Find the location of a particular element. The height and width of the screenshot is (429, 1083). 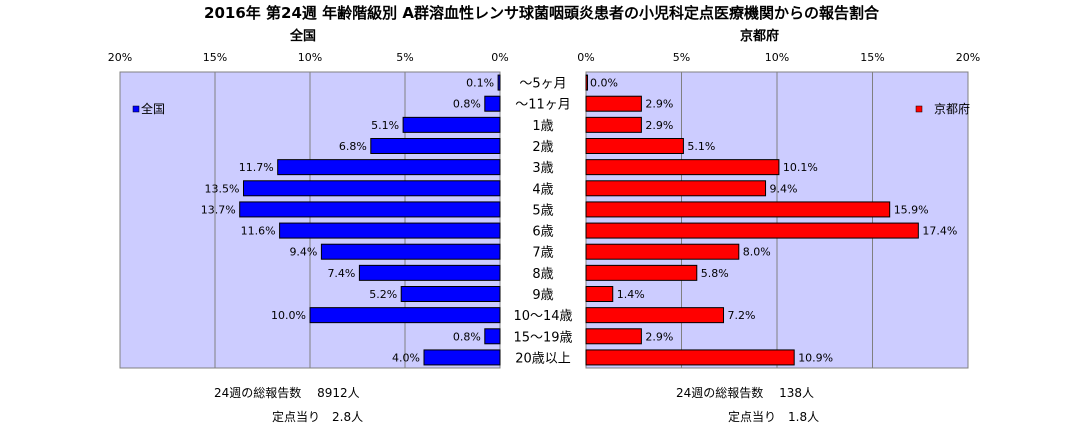

category-label: 1歳 is located at coordinates (542, 126).